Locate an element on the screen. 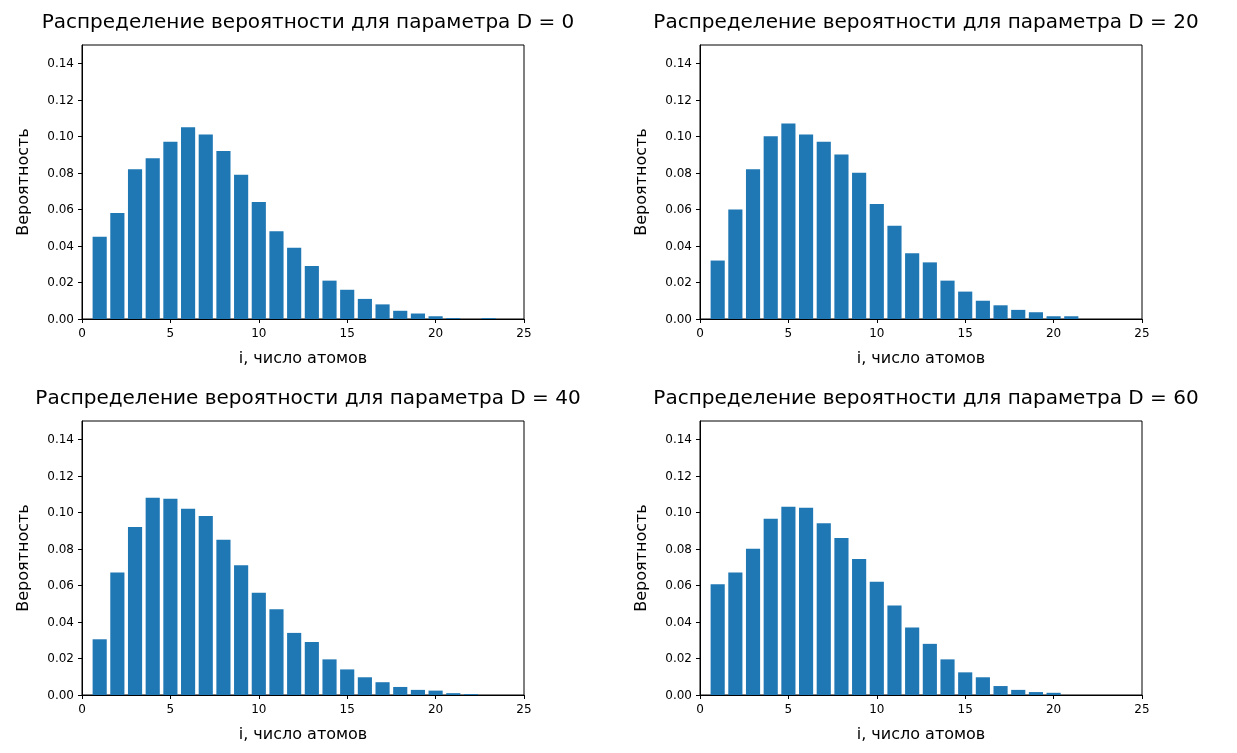 Image resolution: width=1237 pixels, height=753 pixels. chart-title: Распределение вероятности для параметра D = 60 is located at coordinates (926, 397).